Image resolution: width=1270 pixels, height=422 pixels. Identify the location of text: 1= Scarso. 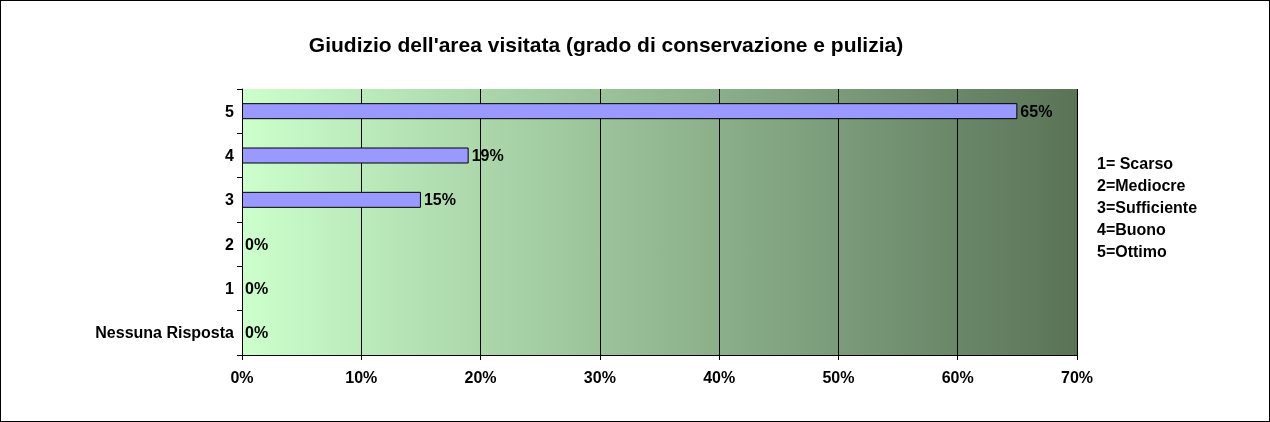
(1136, 164).